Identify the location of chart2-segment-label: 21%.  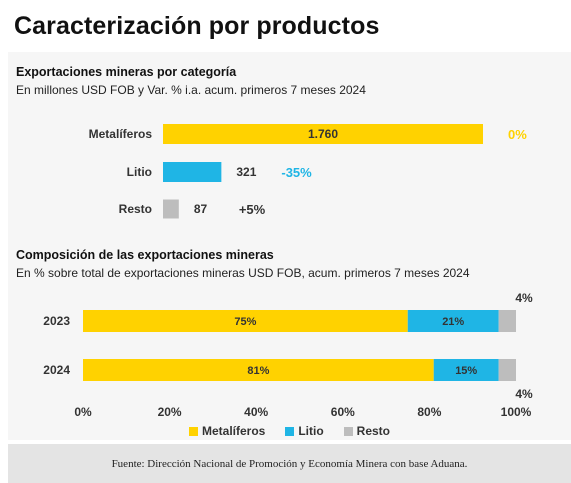
(453, 322).